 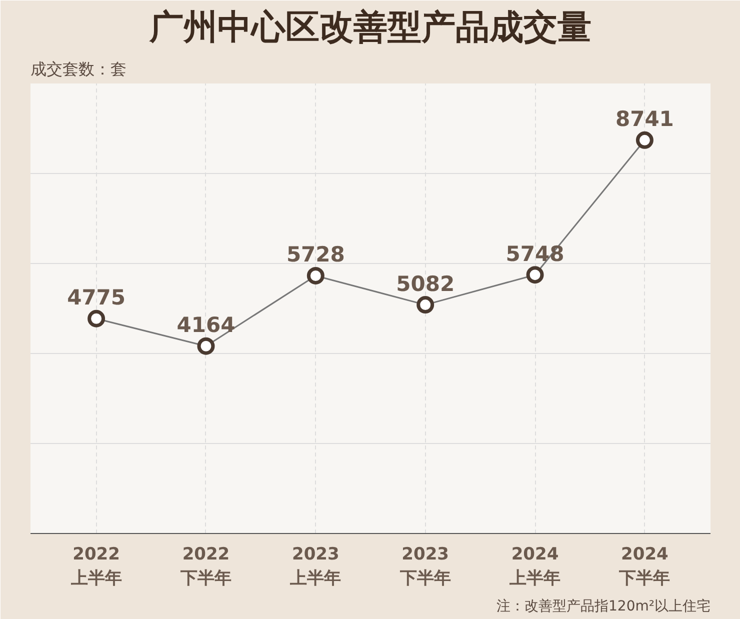 I want to click on x-tick-label: 2023 下半年, so click(x=424, y=566).